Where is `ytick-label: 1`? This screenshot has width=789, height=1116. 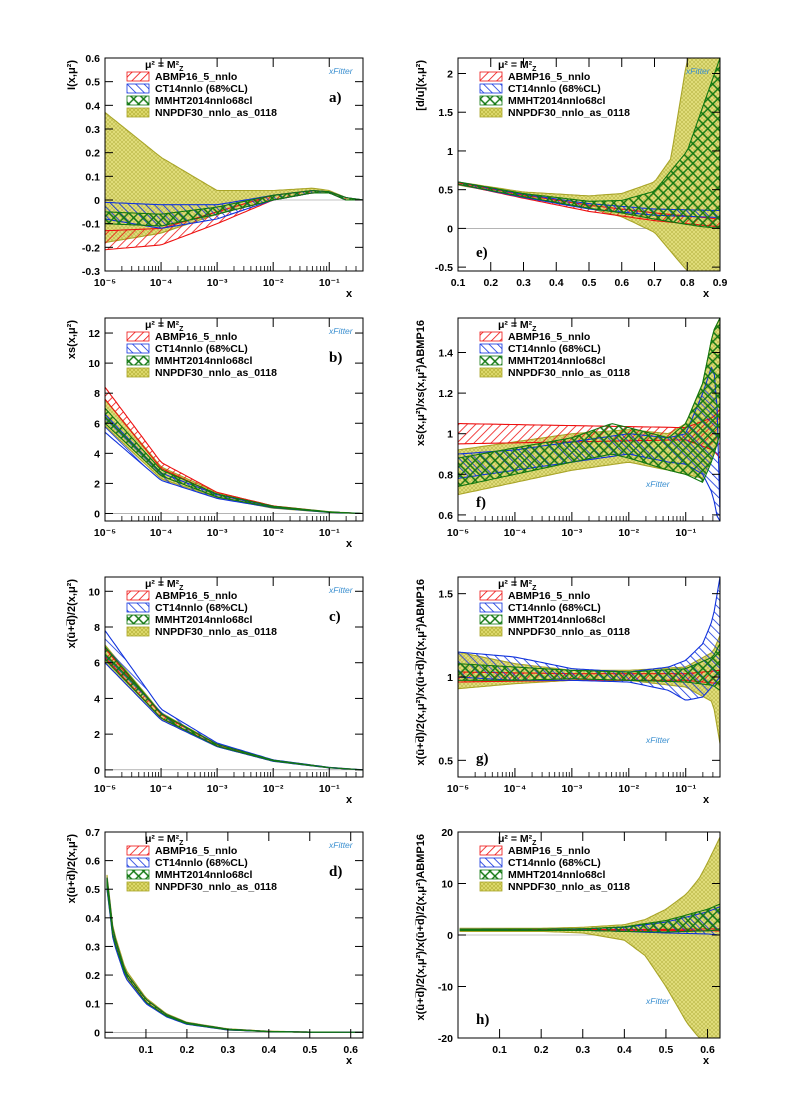 ytick-label: 1 is located at coordinates (450, 152).